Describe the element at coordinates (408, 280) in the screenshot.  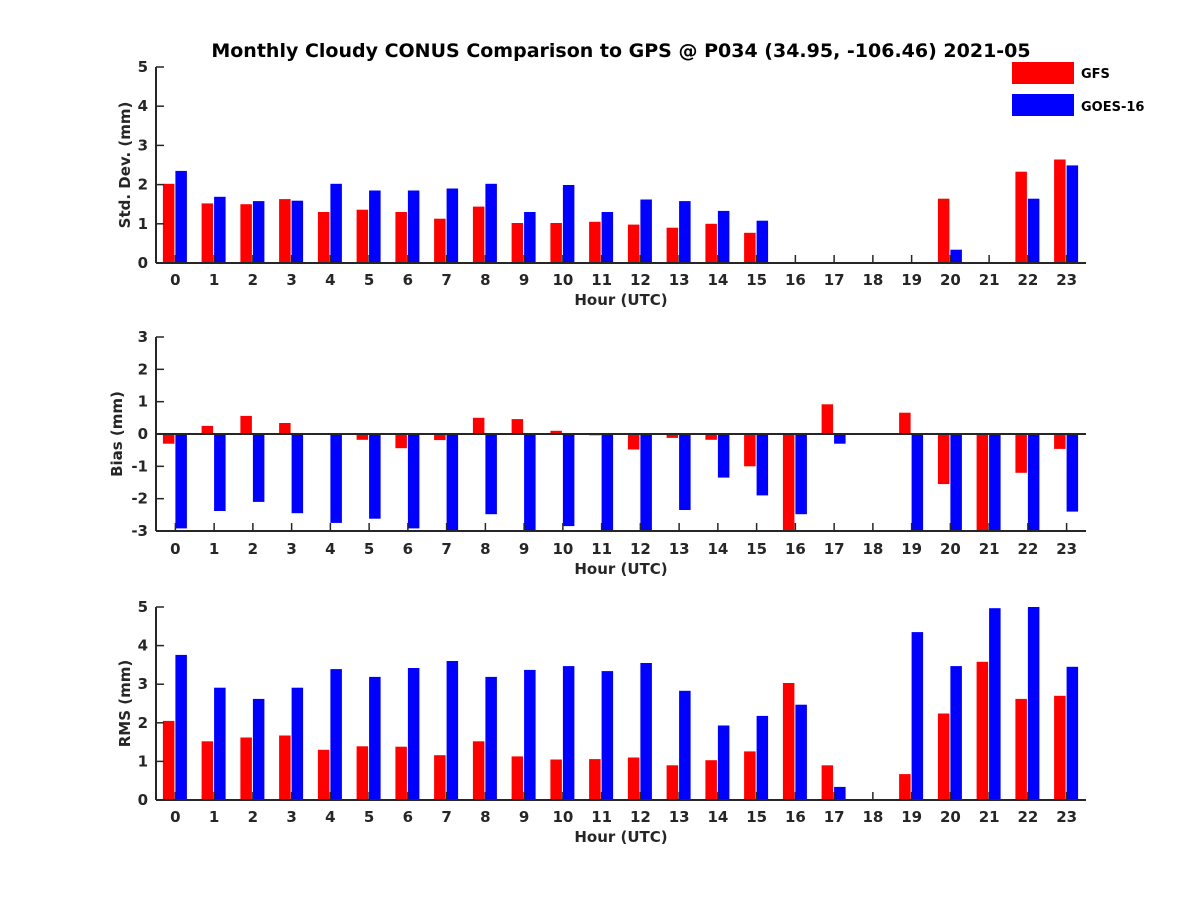
I see `x-tick-label-stddev: 6` at that location.